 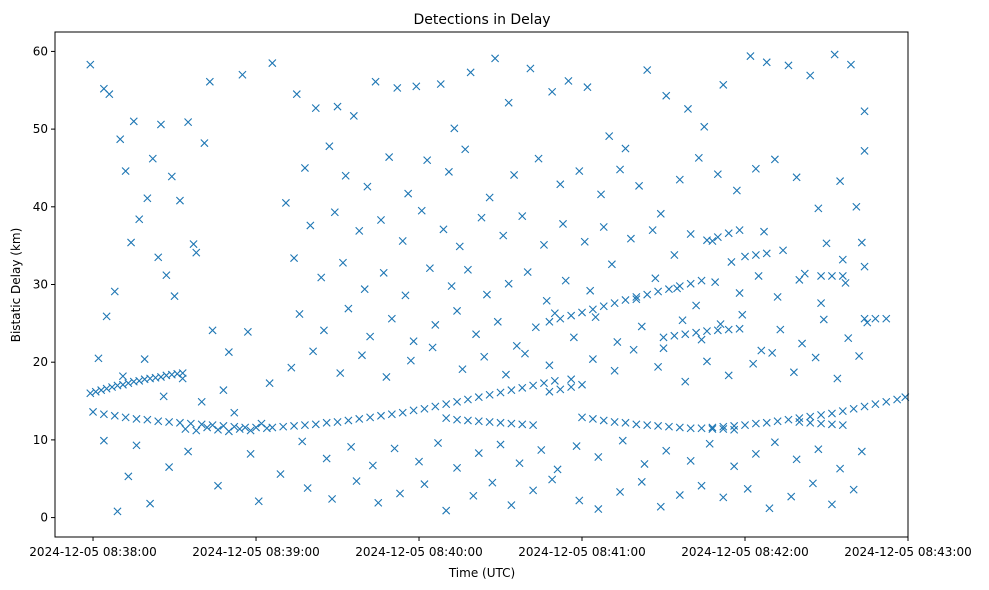 I want to click on y-tick-label: 20, so click(x=40, y=362).